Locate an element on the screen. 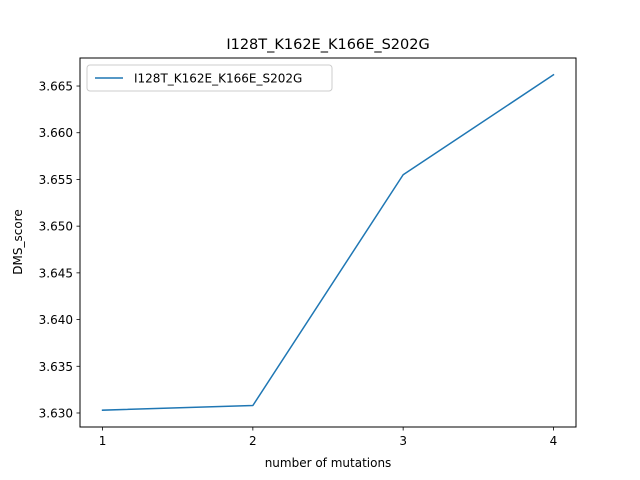  y-tick-label: 3.645 is located at coordinates (56, 273).